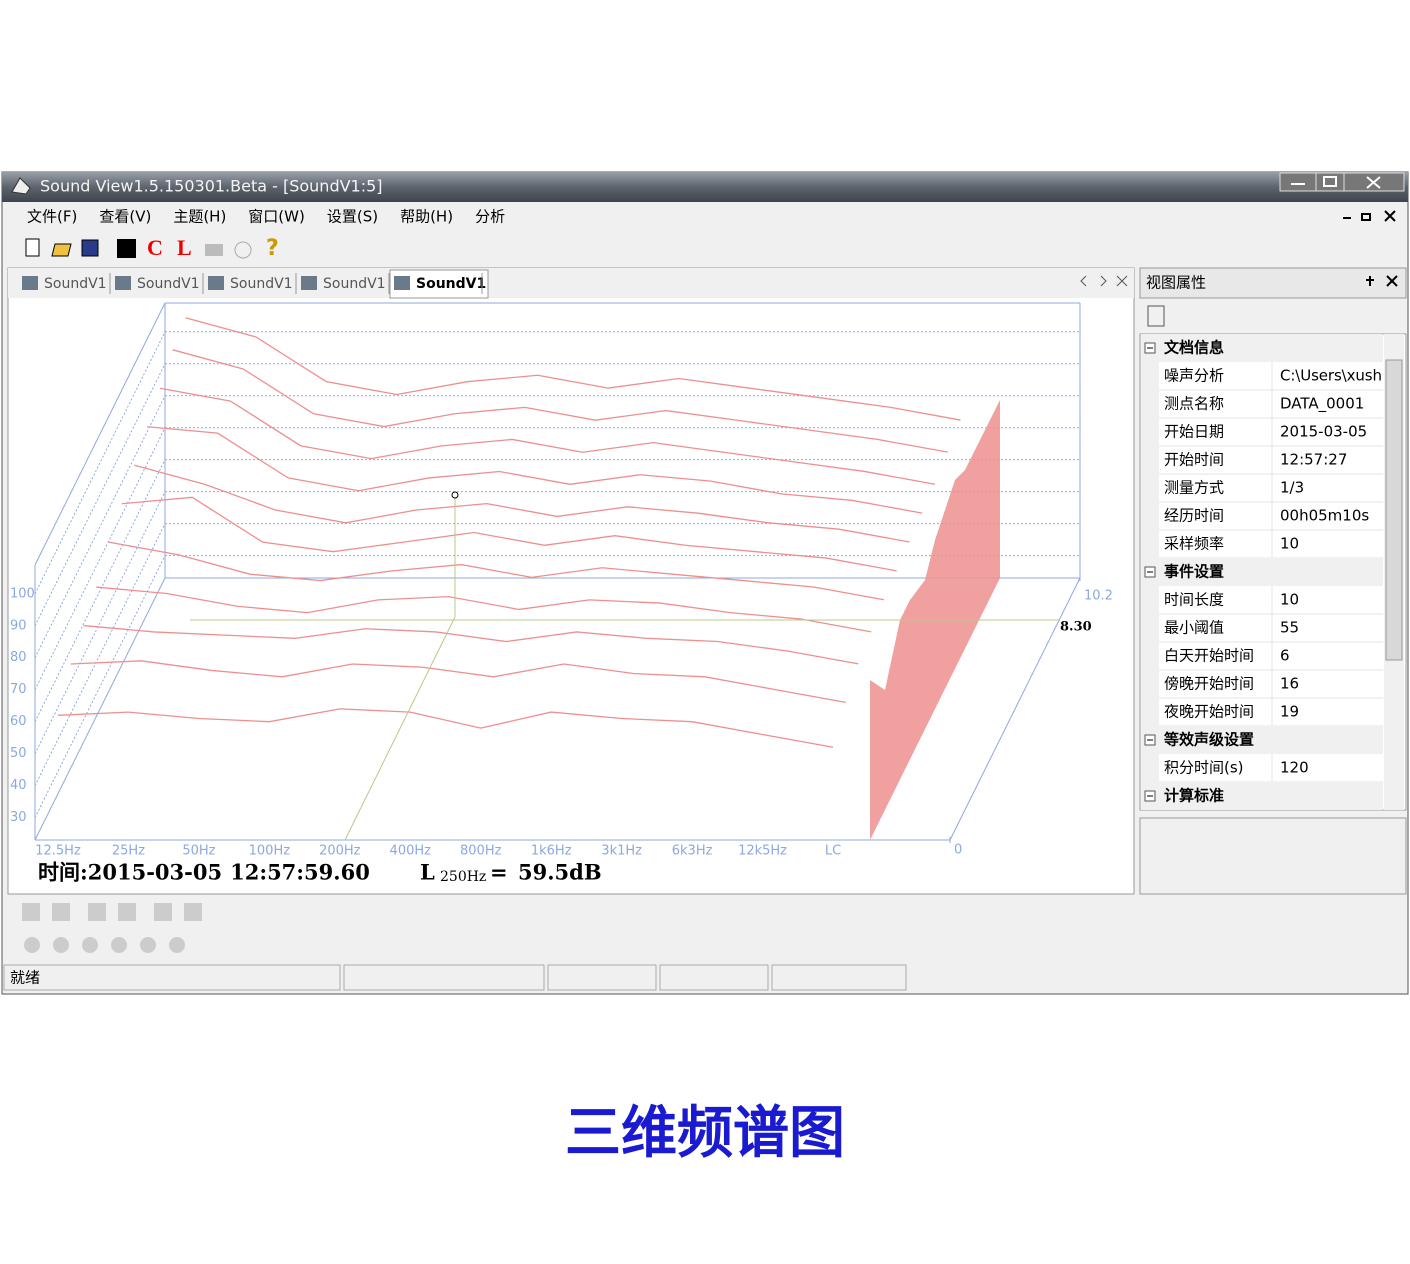  I want to click on panel-buttons, so click(1382, 281).